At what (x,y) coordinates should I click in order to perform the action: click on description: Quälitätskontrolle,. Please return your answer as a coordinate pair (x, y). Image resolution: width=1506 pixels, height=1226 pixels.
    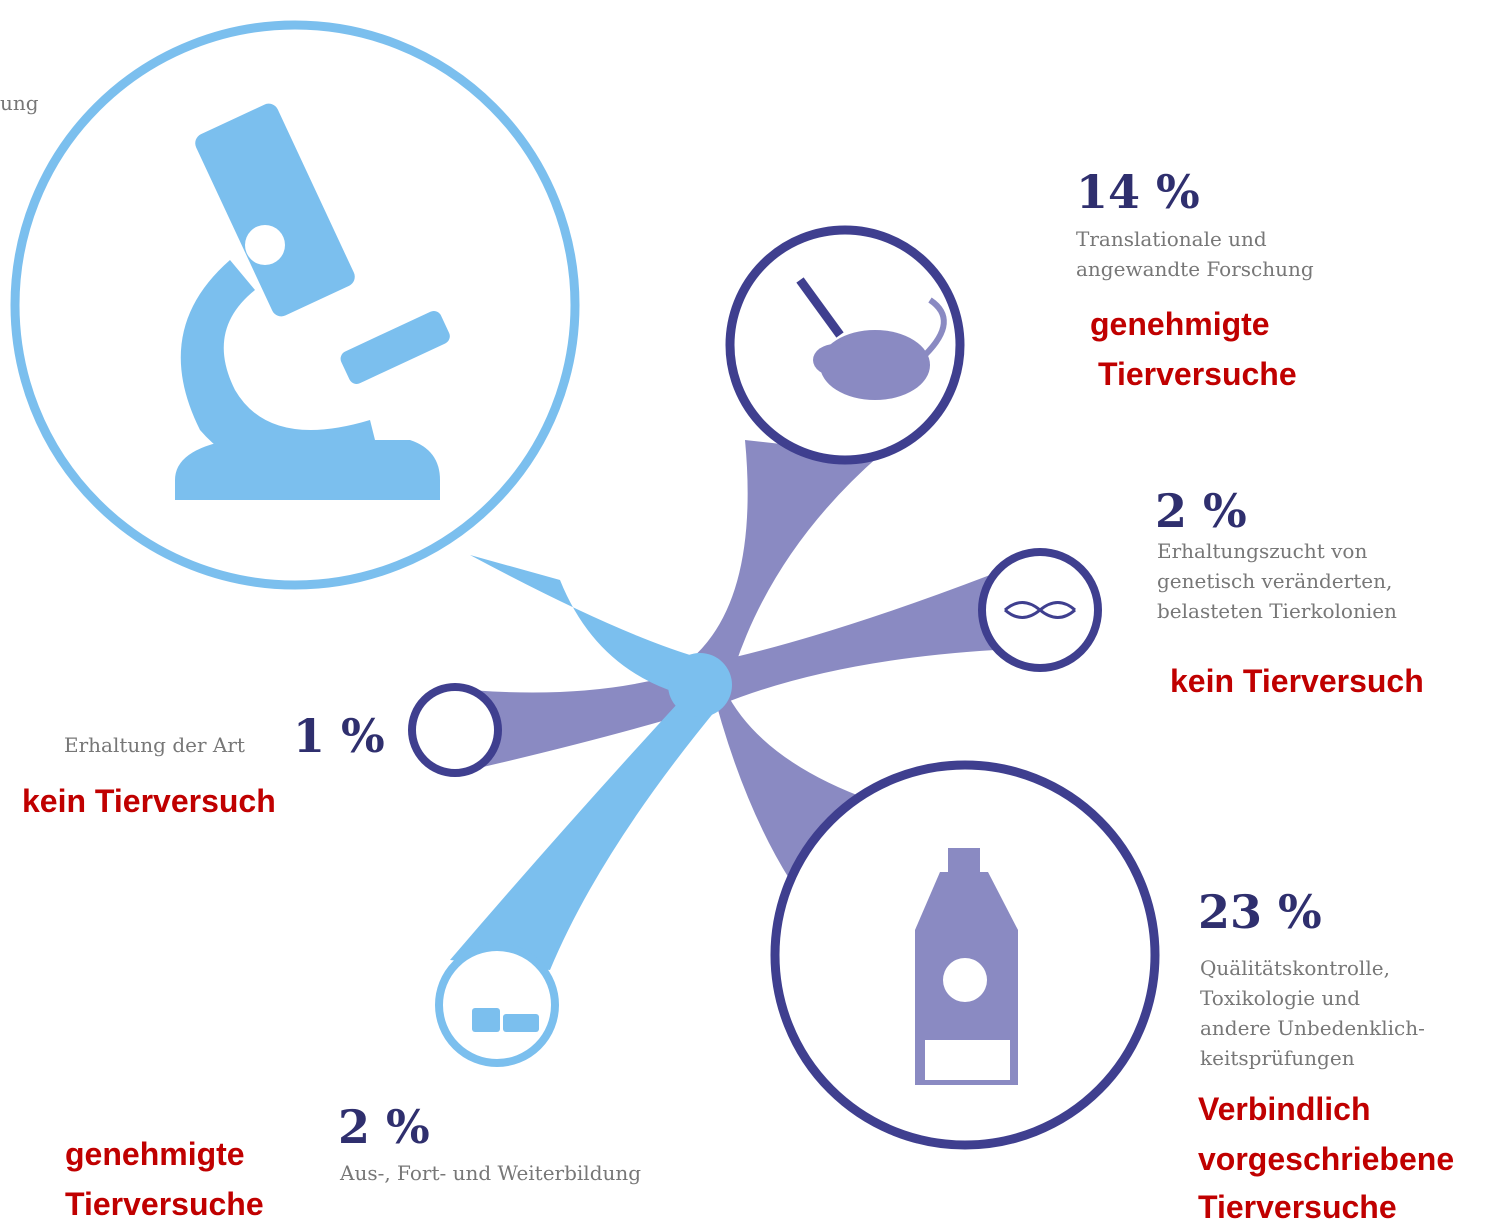
    Looking at the image, I should click on (1295, 968).